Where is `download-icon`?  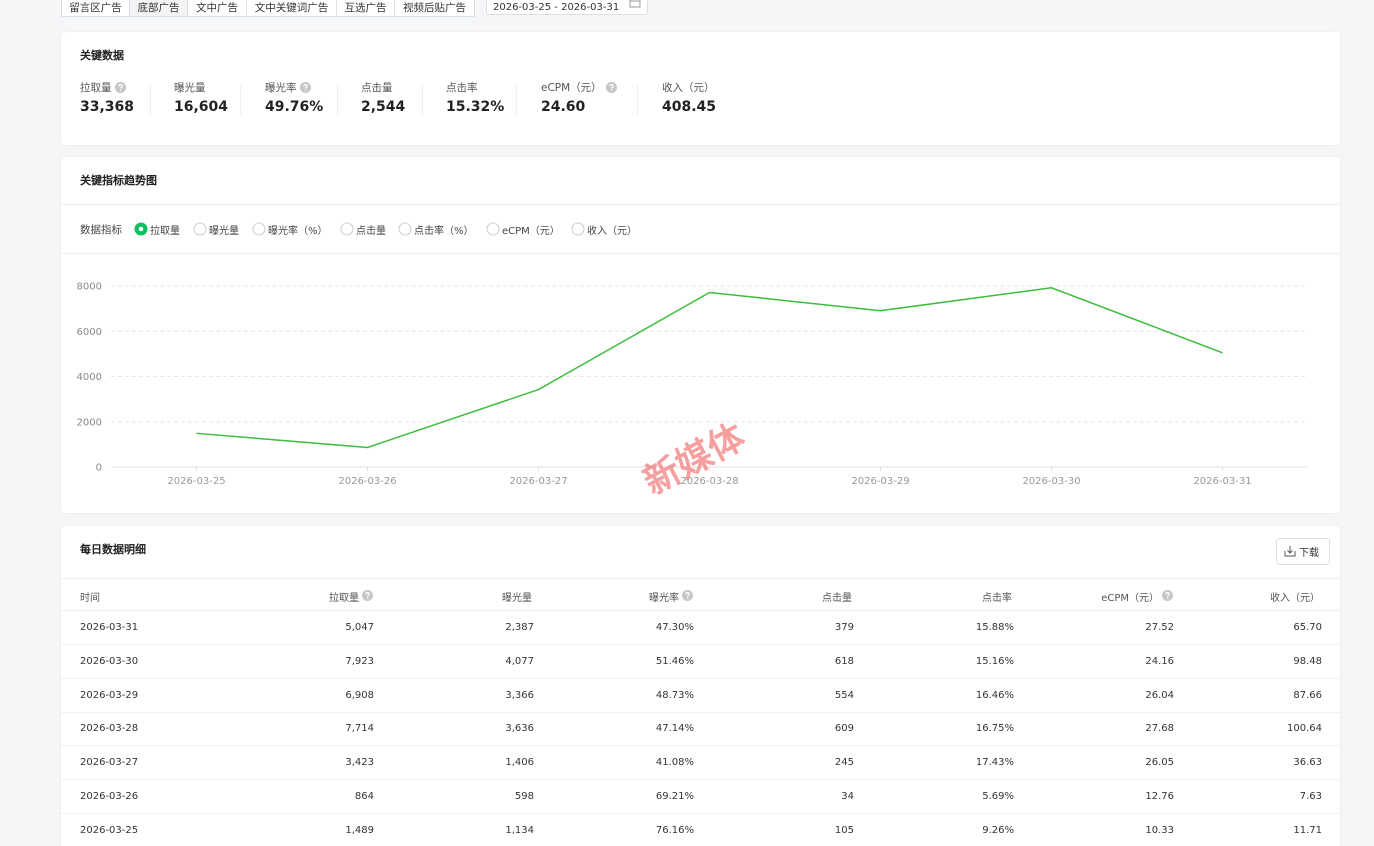
download-icon is located at coordinates (1290, 551).